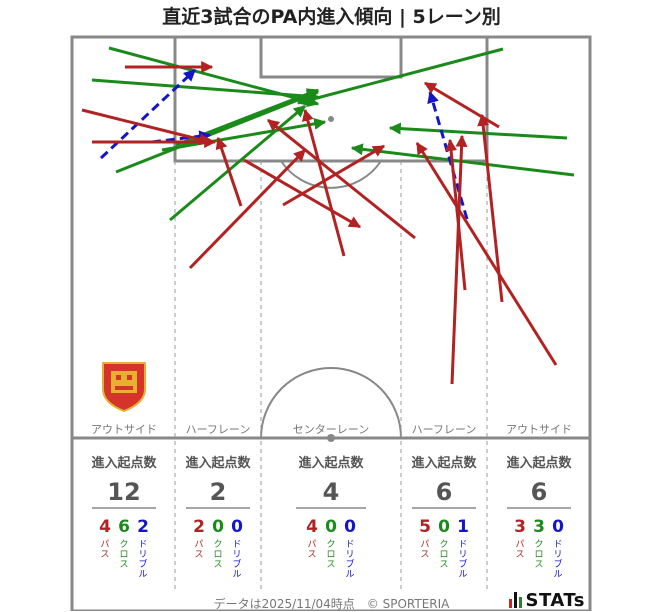  What do you see at coordinates (331, 57) in the screenshot?
I see `goal-area` at bounding box center [331, 57].